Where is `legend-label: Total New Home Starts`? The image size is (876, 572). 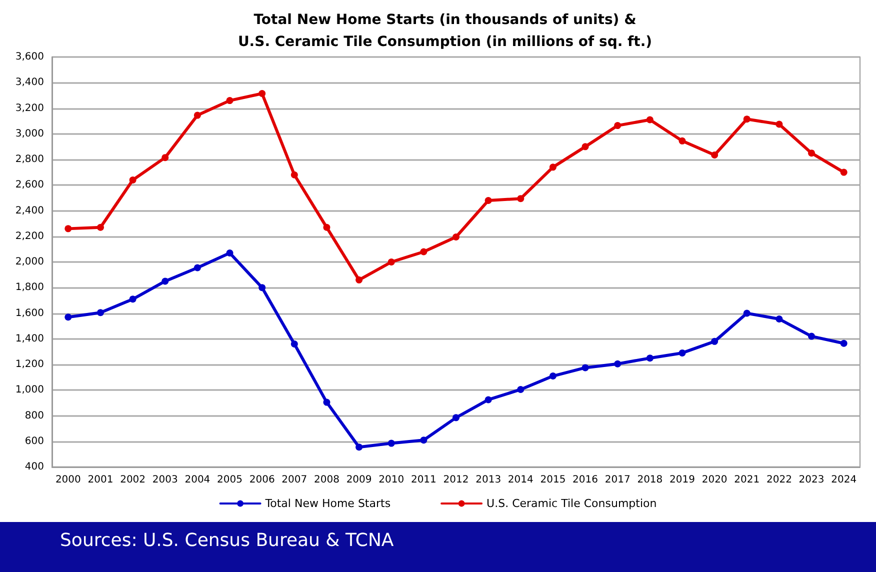 legend-label: Total New Home Starts is located at coordinates (327, 503).